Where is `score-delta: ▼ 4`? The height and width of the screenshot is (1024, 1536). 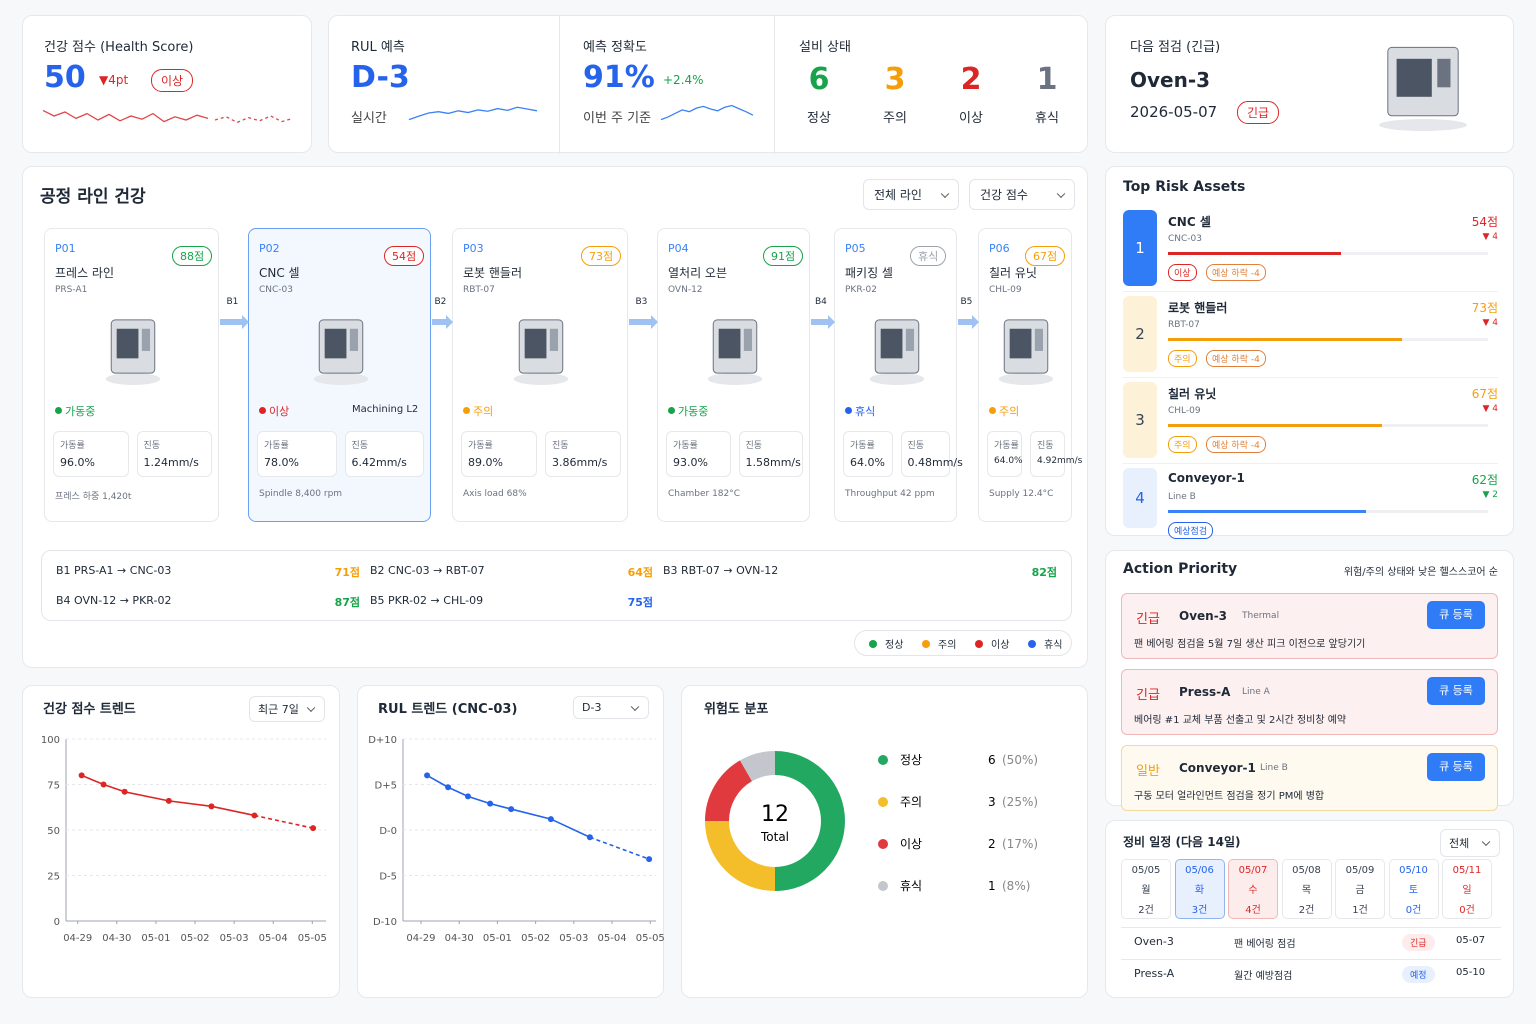 score-delta: ▼ 4 is located at coordinates (1490, 409).